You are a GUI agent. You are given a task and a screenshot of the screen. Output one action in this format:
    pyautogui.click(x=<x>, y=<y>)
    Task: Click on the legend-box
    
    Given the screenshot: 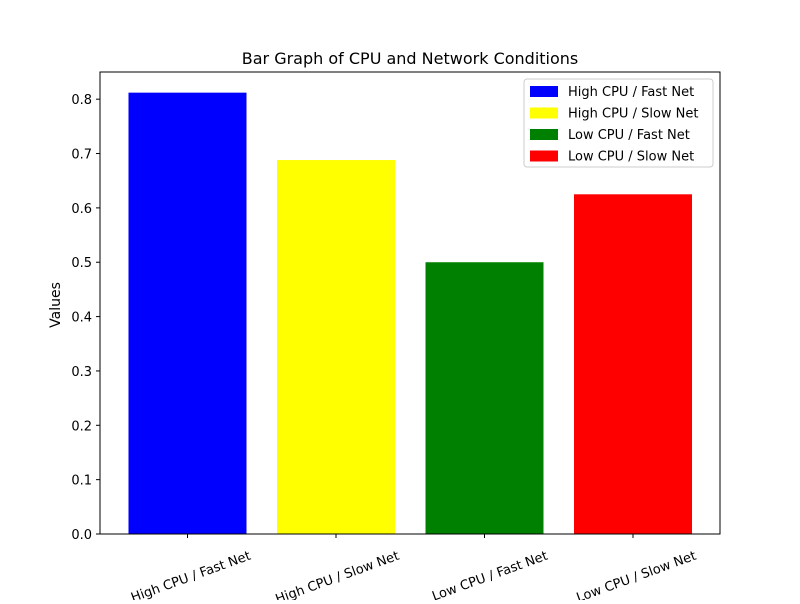 What is the action you would take?
    pyautogui.click(x=618, y=123)
    